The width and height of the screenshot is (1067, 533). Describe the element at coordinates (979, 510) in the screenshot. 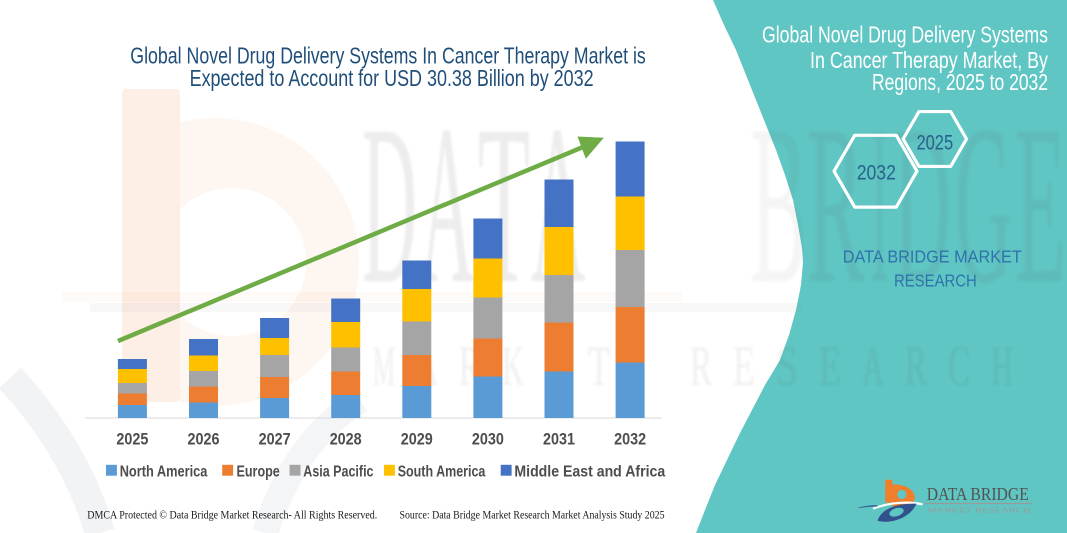

I see `svg-text: MARKET RESEARCH` at that location.